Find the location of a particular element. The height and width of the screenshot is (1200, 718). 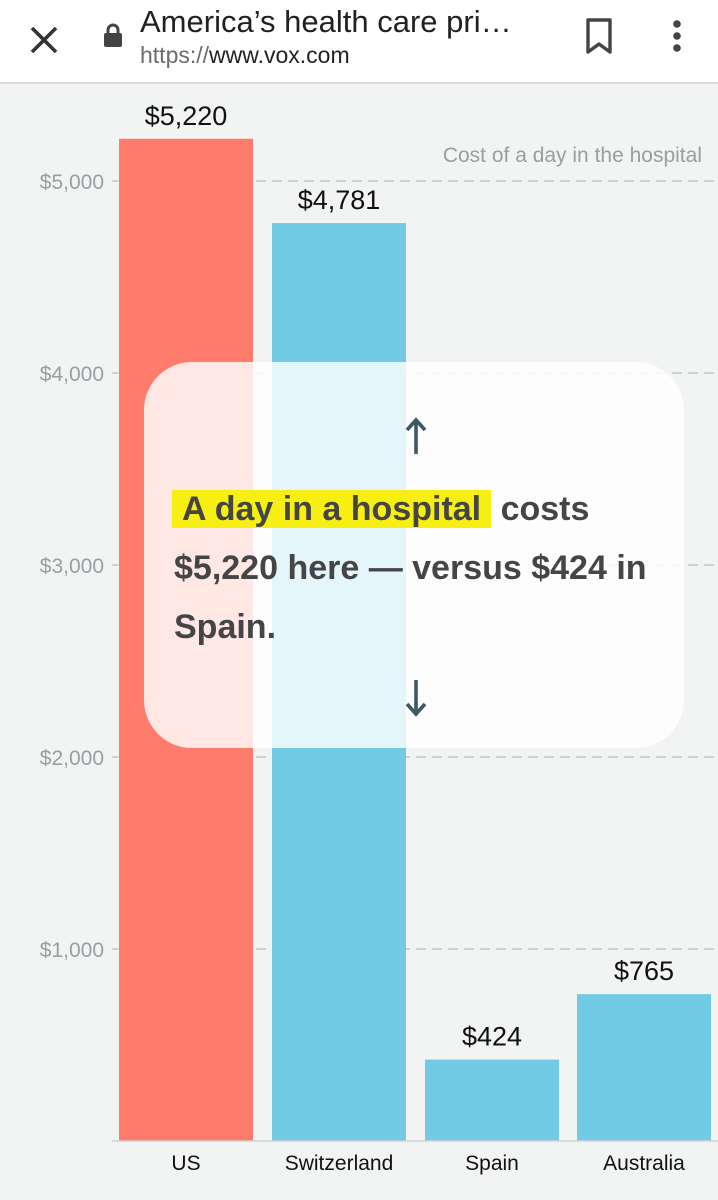

x-tick-label: Switzerland is located at coordinates (339, 1163).